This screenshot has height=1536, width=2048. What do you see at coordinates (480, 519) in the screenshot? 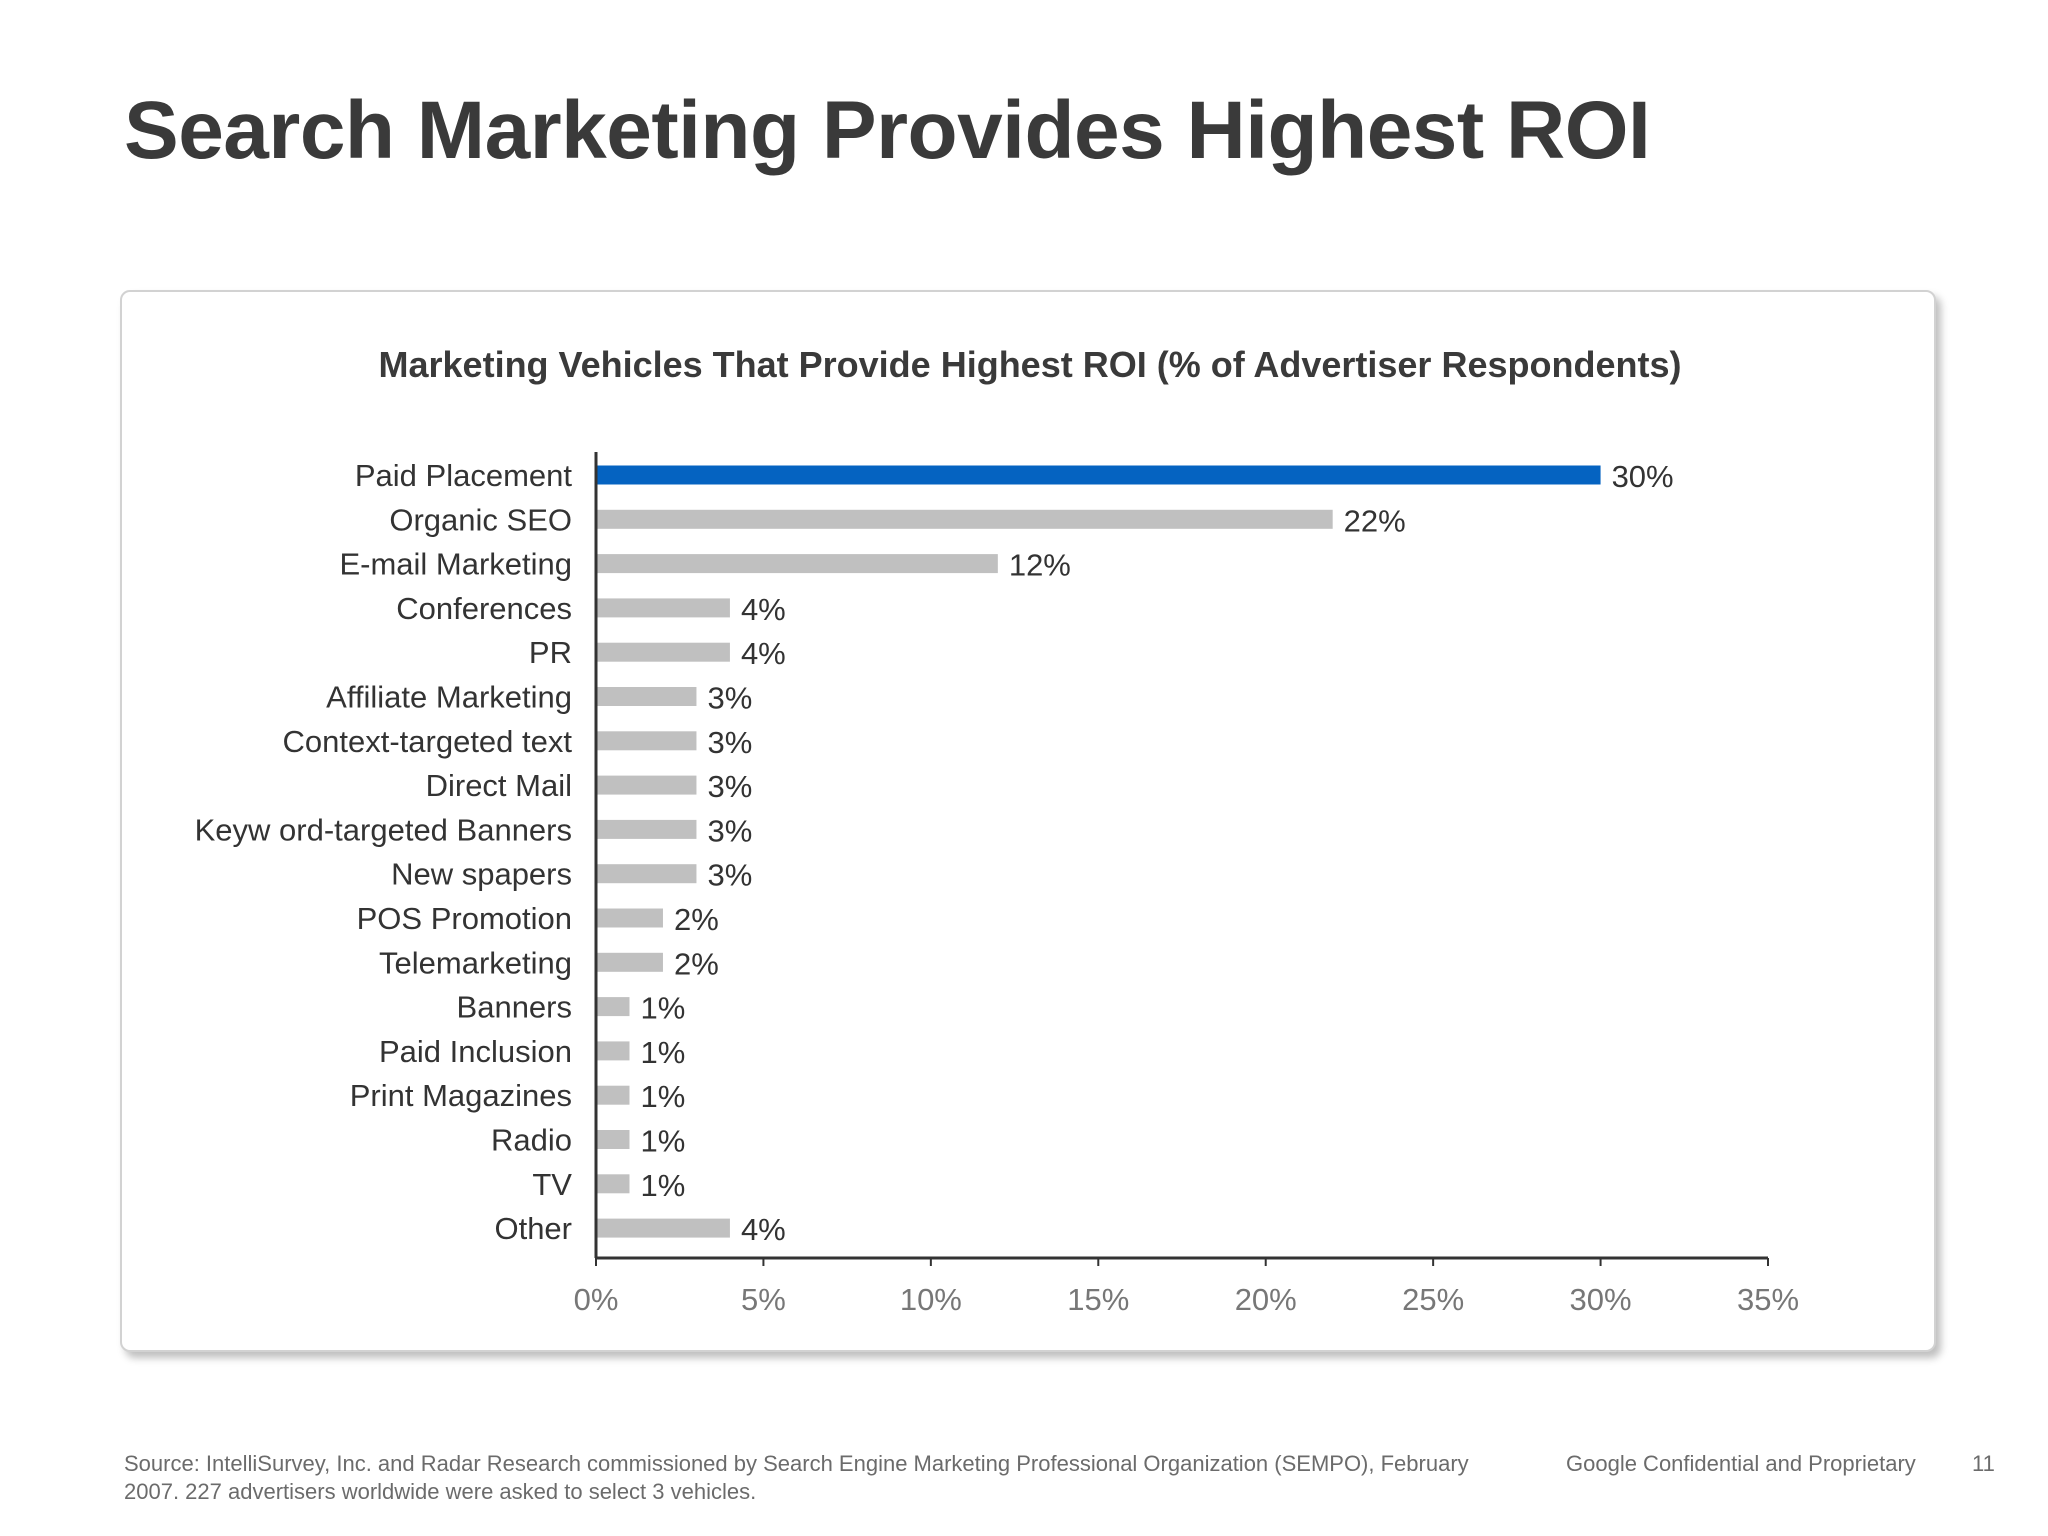
I see `category-label: Organic SEO` at bounding box center [480, 519].